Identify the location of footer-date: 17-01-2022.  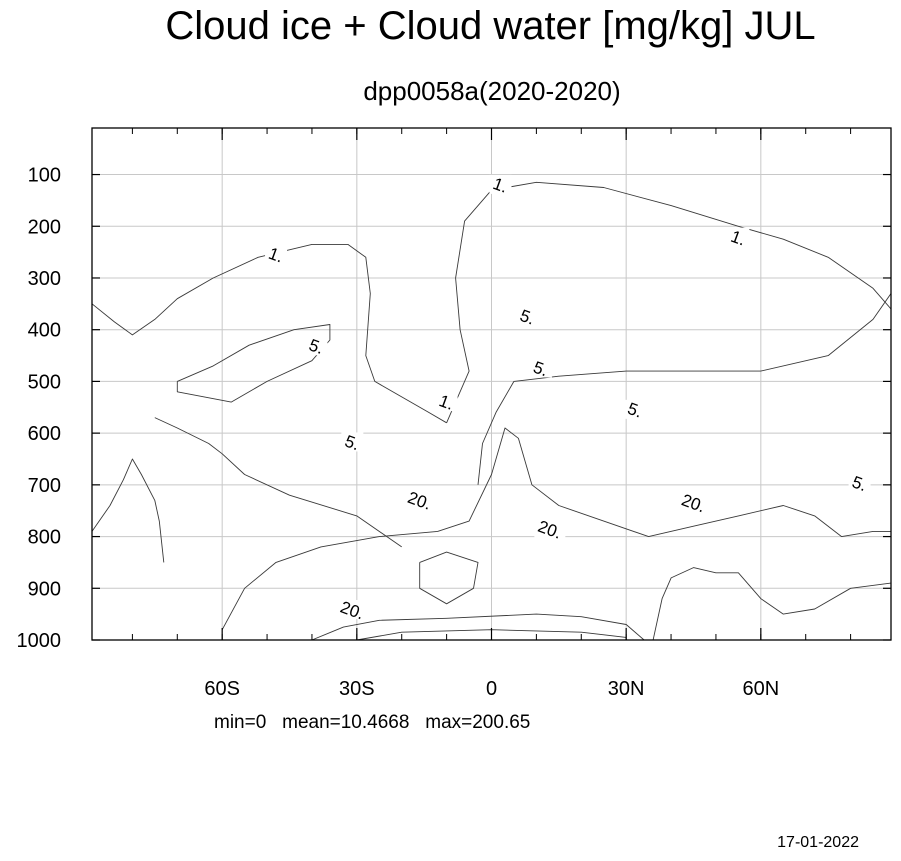
(818, 842).